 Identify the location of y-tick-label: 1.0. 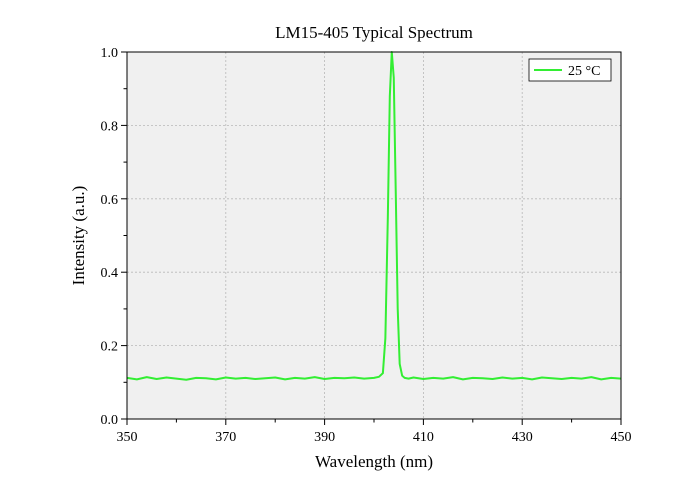
(110, 53).